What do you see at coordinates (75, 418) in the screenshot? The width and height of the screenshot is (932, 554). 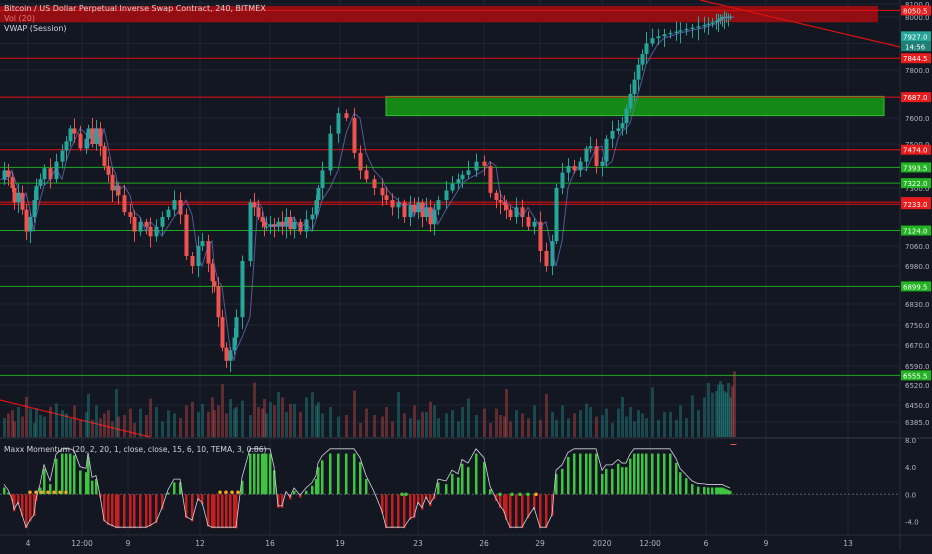 I see `trend-line-volume` at bounding box center [75, 418].